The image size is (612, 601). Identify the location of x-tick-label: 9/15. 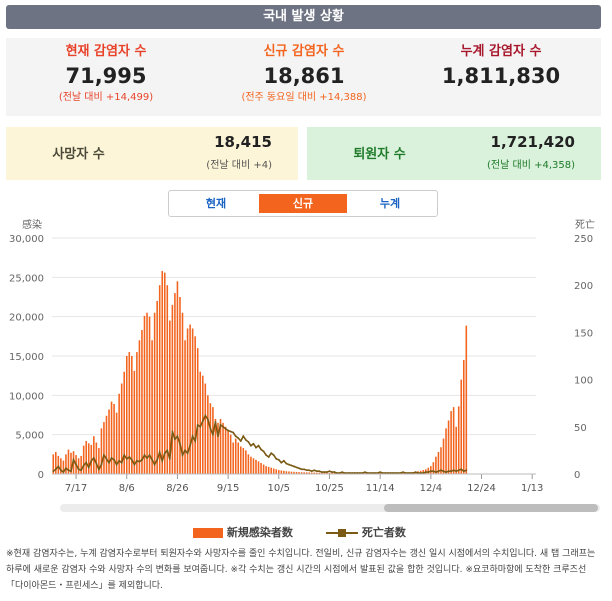
(228, 488).